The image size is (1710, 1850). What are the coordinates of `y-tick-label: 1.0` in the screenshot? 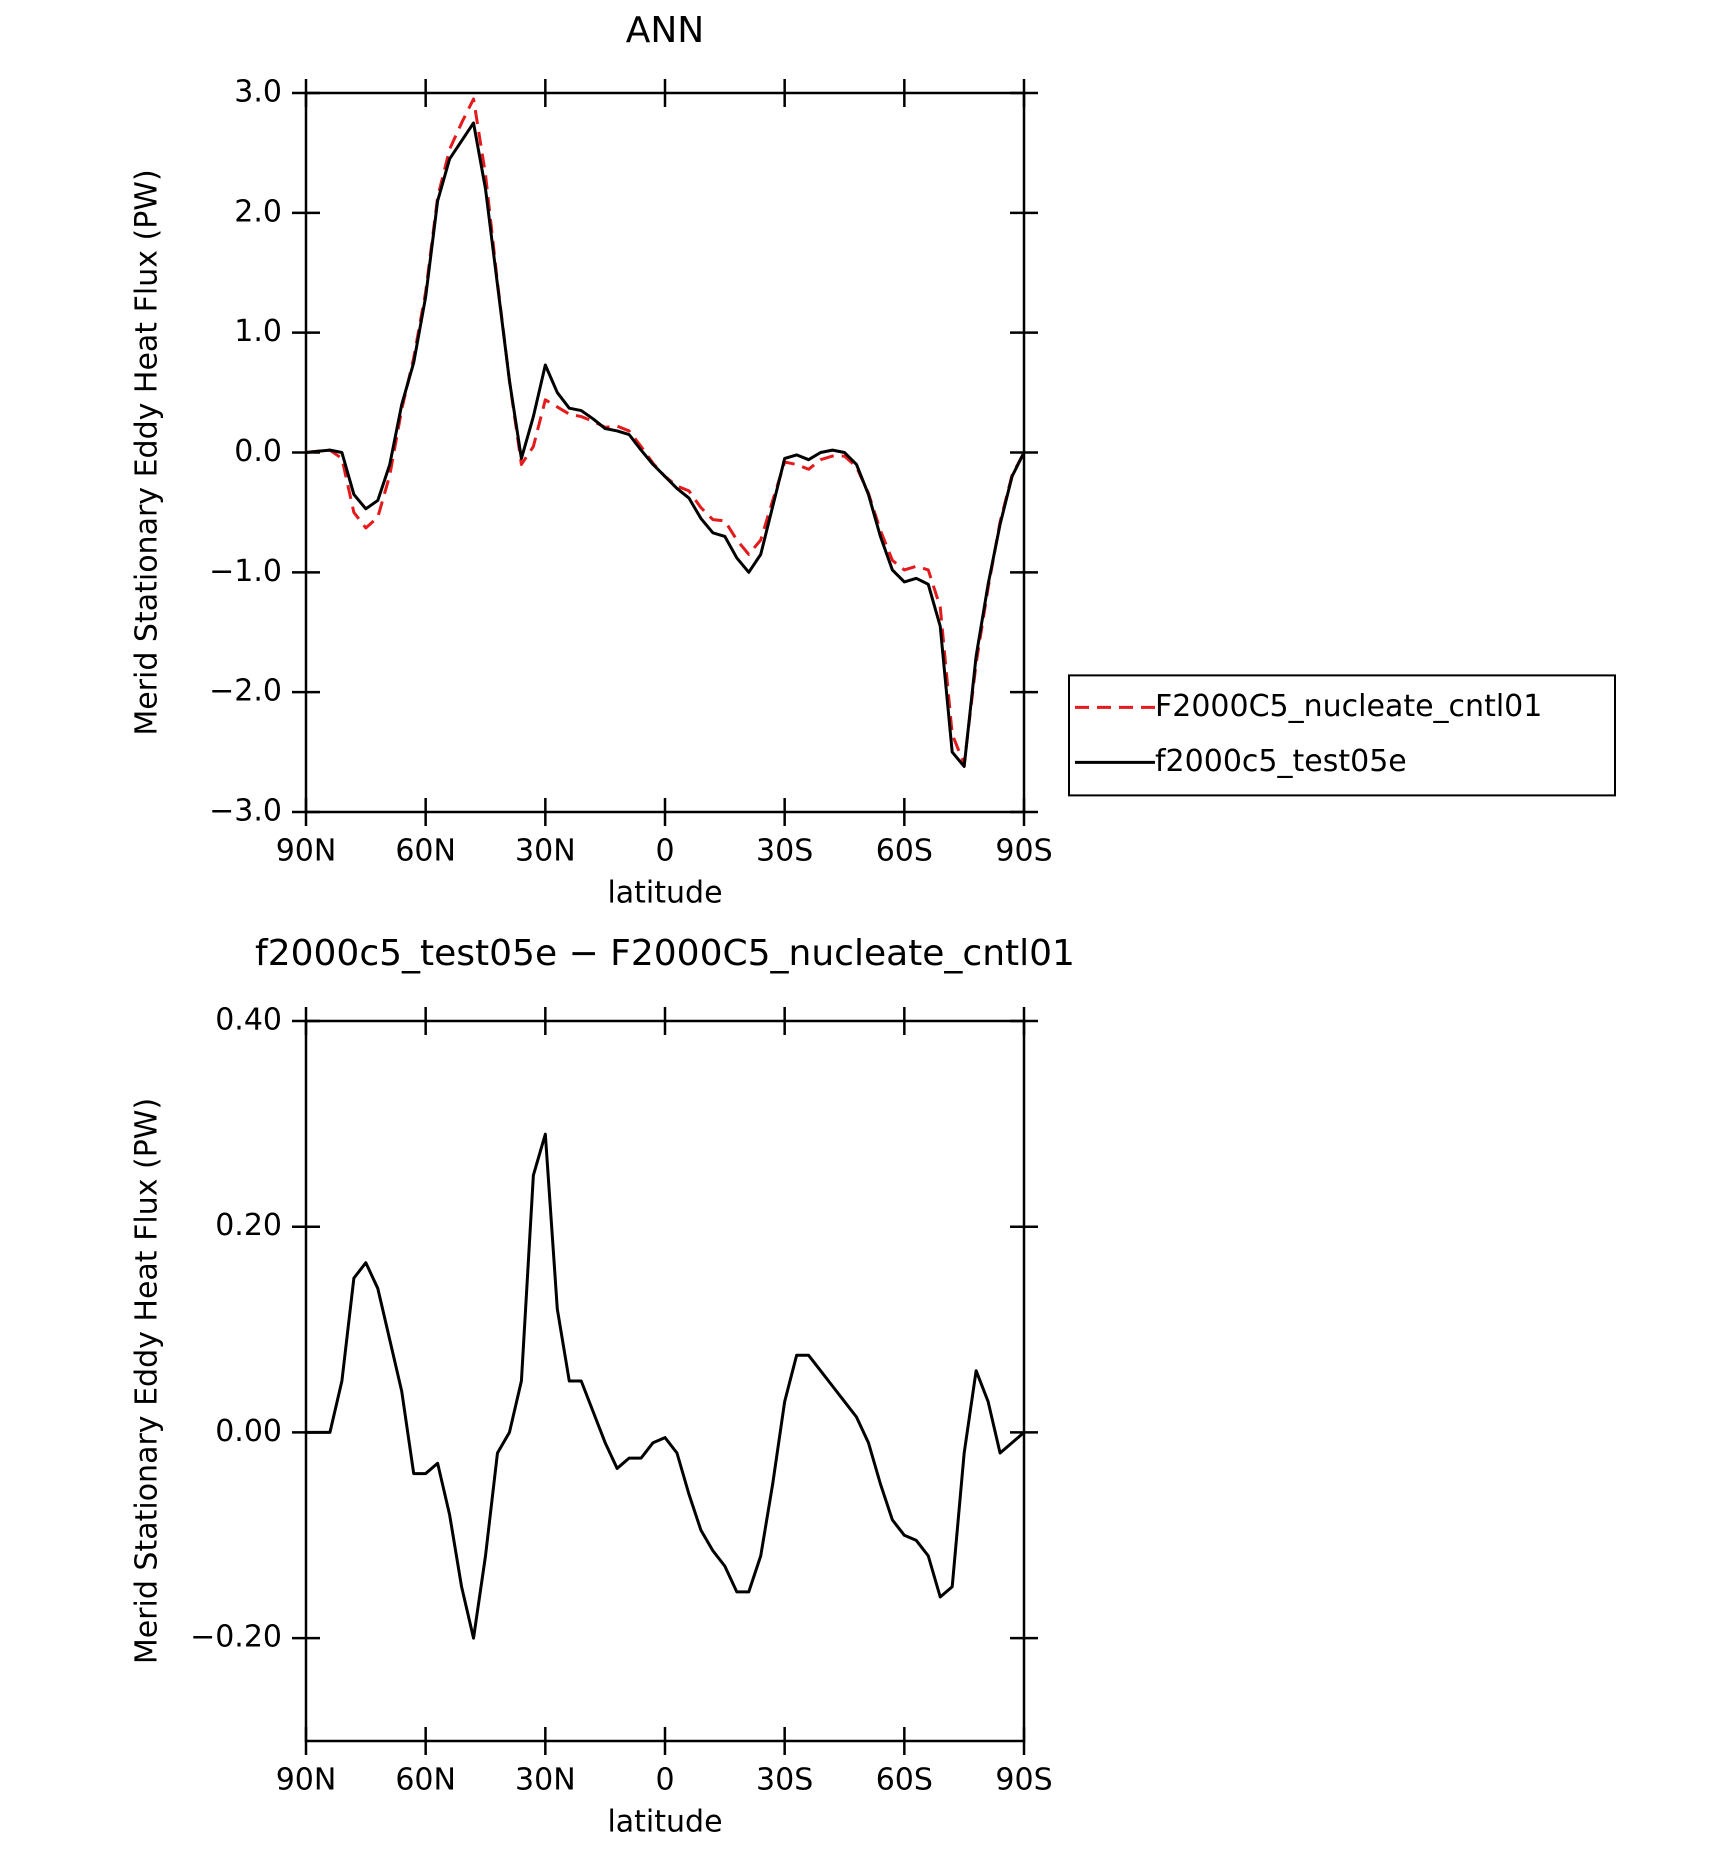 It's located at (258, 331).